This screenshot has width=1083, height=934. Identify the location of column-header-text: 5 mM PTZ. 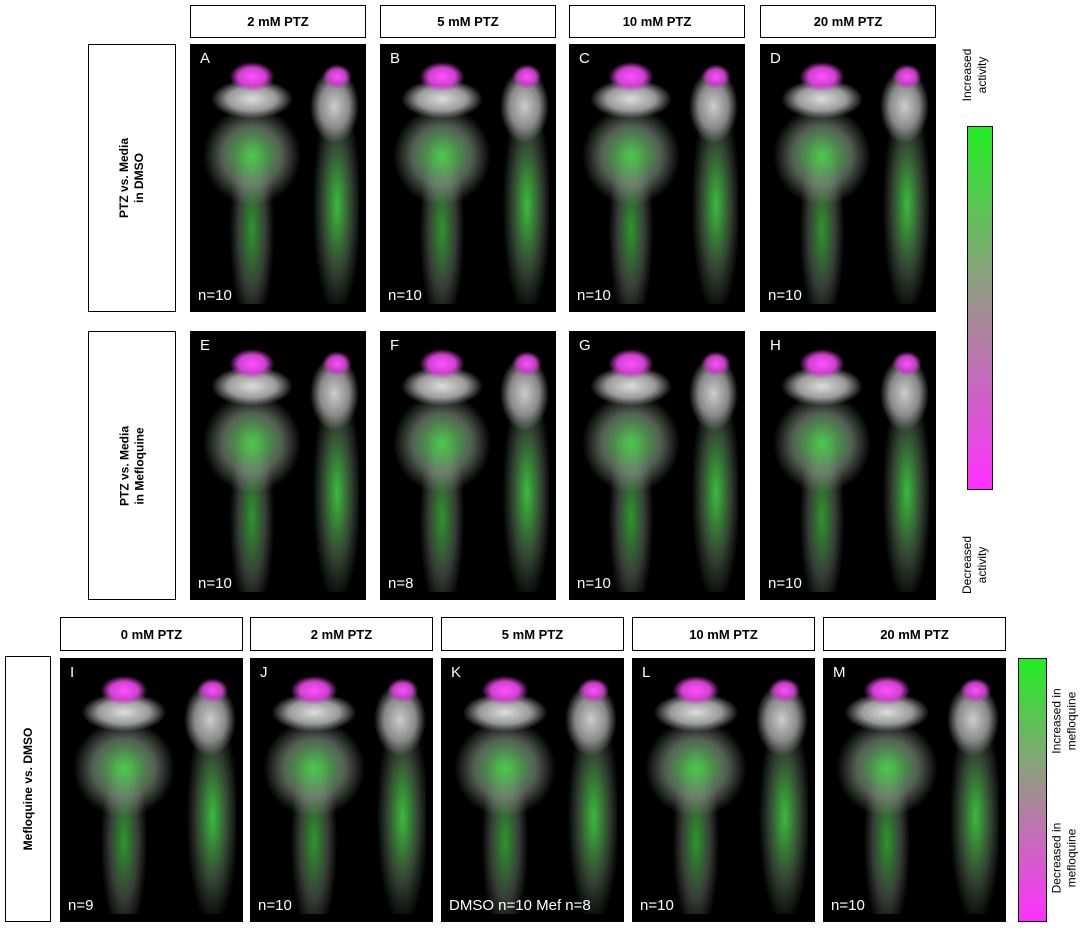
(468, 21).